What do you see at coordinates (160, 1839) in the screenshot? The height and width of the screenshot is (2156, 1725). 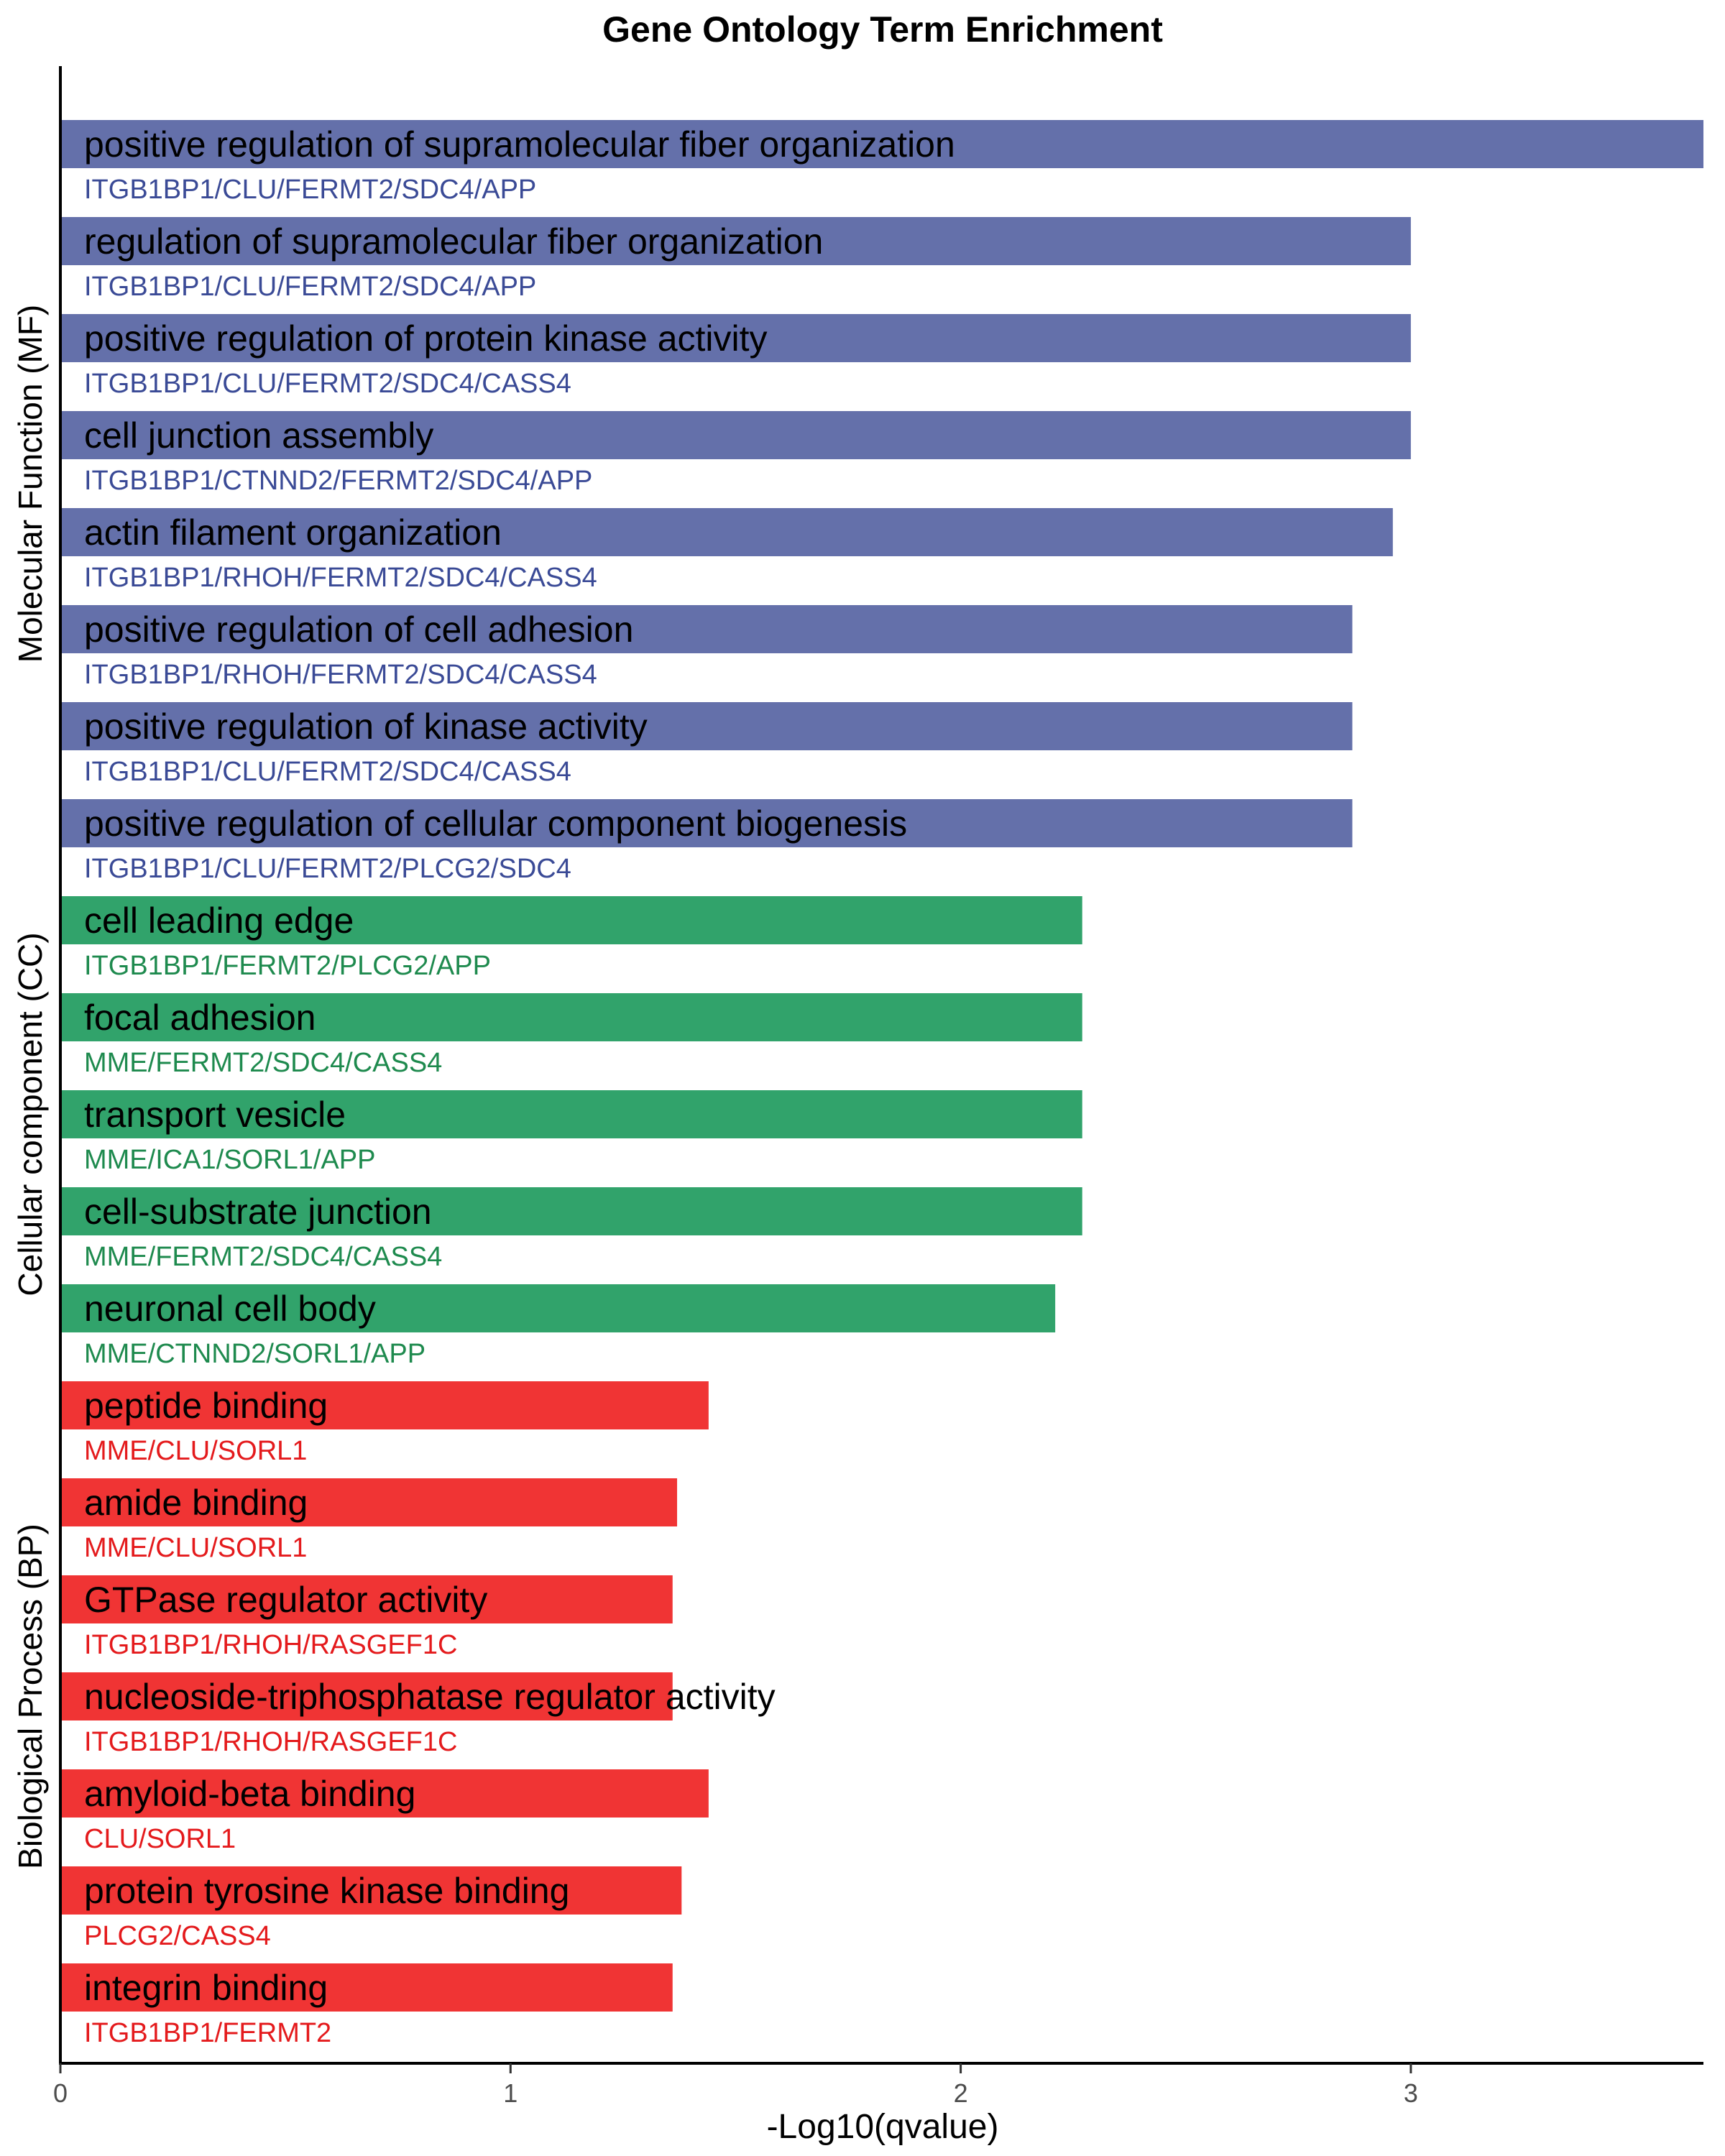 I see `bar-genes-label: CLU/SORL1` at bounding box center [160, 1839].